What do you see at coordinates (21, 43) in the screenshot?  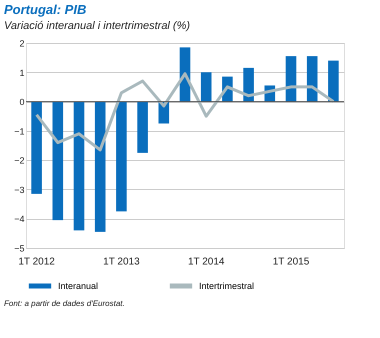 I see `y-tick-label: 2` at bounding box center [21, 43].